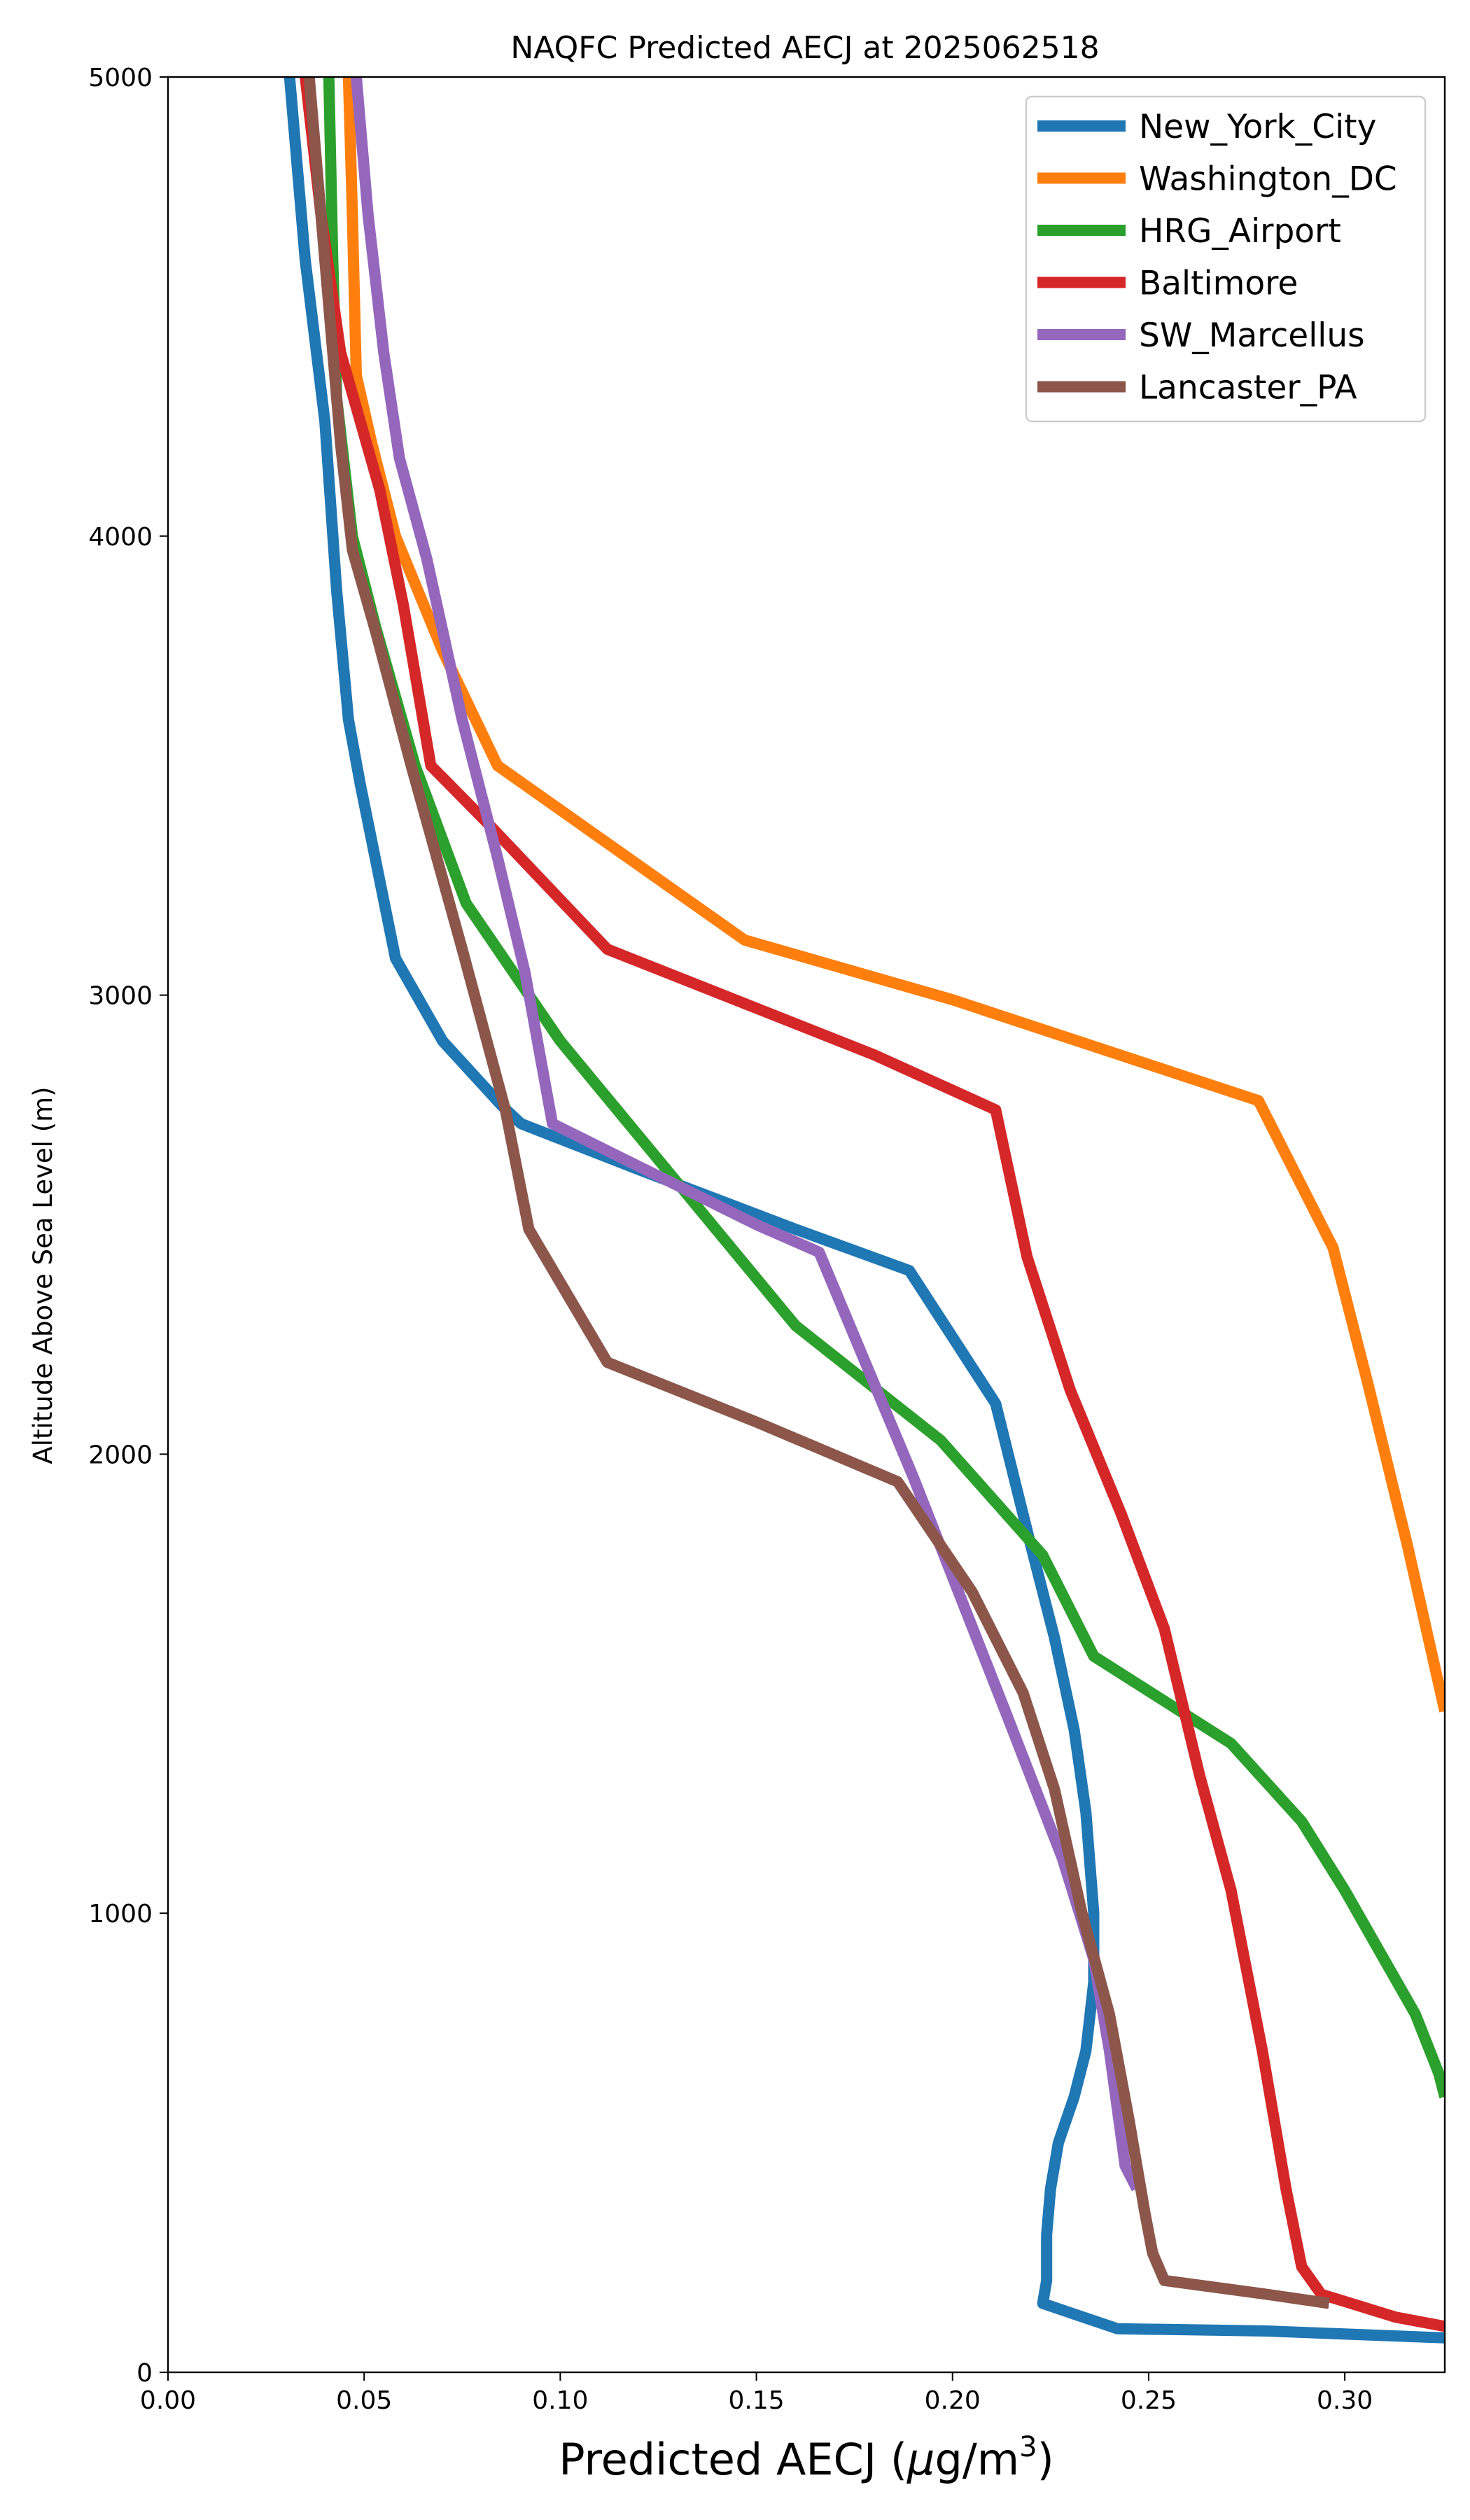 The height and width of the screenshot is (2520, 1470). I want to click on legend-label: New_York_City, so click(1257, 127).